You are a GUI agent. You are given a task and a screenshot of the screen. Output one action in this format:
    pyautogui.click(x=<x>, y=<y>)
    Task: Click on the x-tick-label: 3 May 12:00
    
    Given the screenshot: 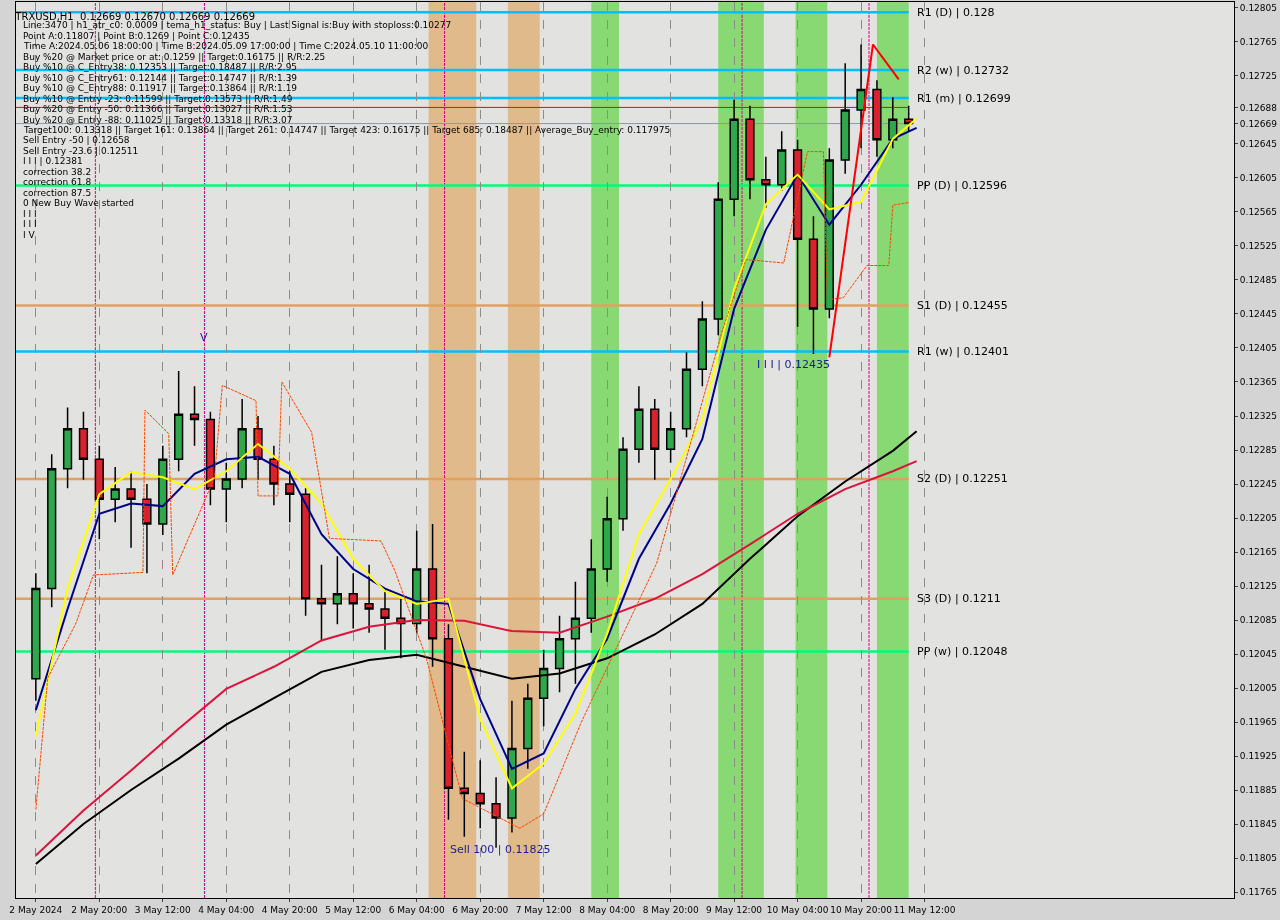 What is the action you would take?
    pyautogui.click(x=163, y=909)
    